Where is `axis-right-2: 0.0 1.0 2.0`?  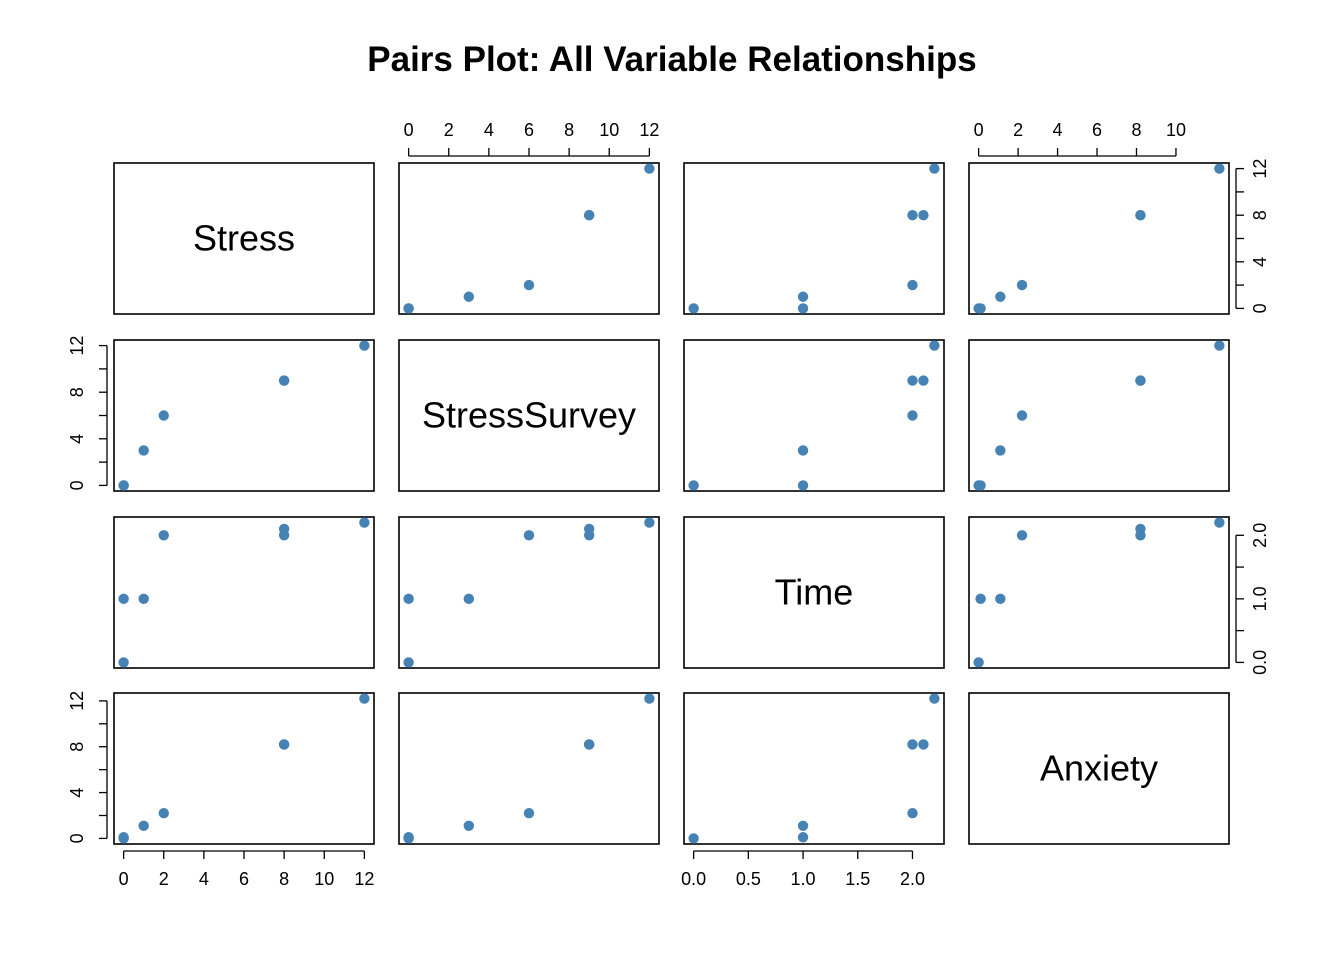 axis-right-2: 0.0 1.0 2.0 is located at coordinates (1252, 599).